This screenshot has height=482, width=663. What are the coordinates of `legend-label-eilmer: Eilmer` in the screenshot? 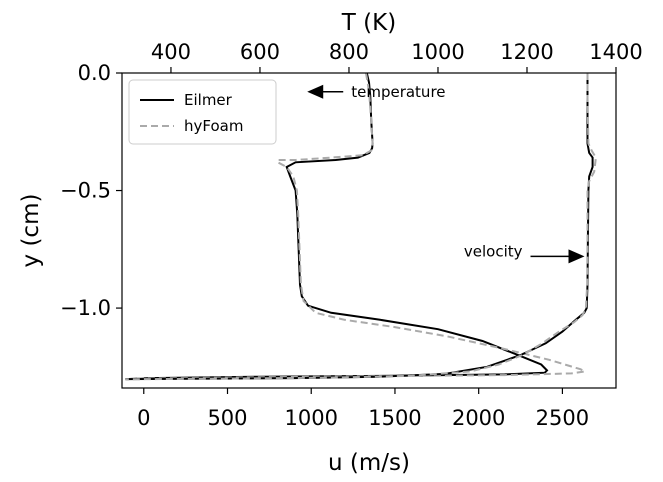 It's located at (208, 100).